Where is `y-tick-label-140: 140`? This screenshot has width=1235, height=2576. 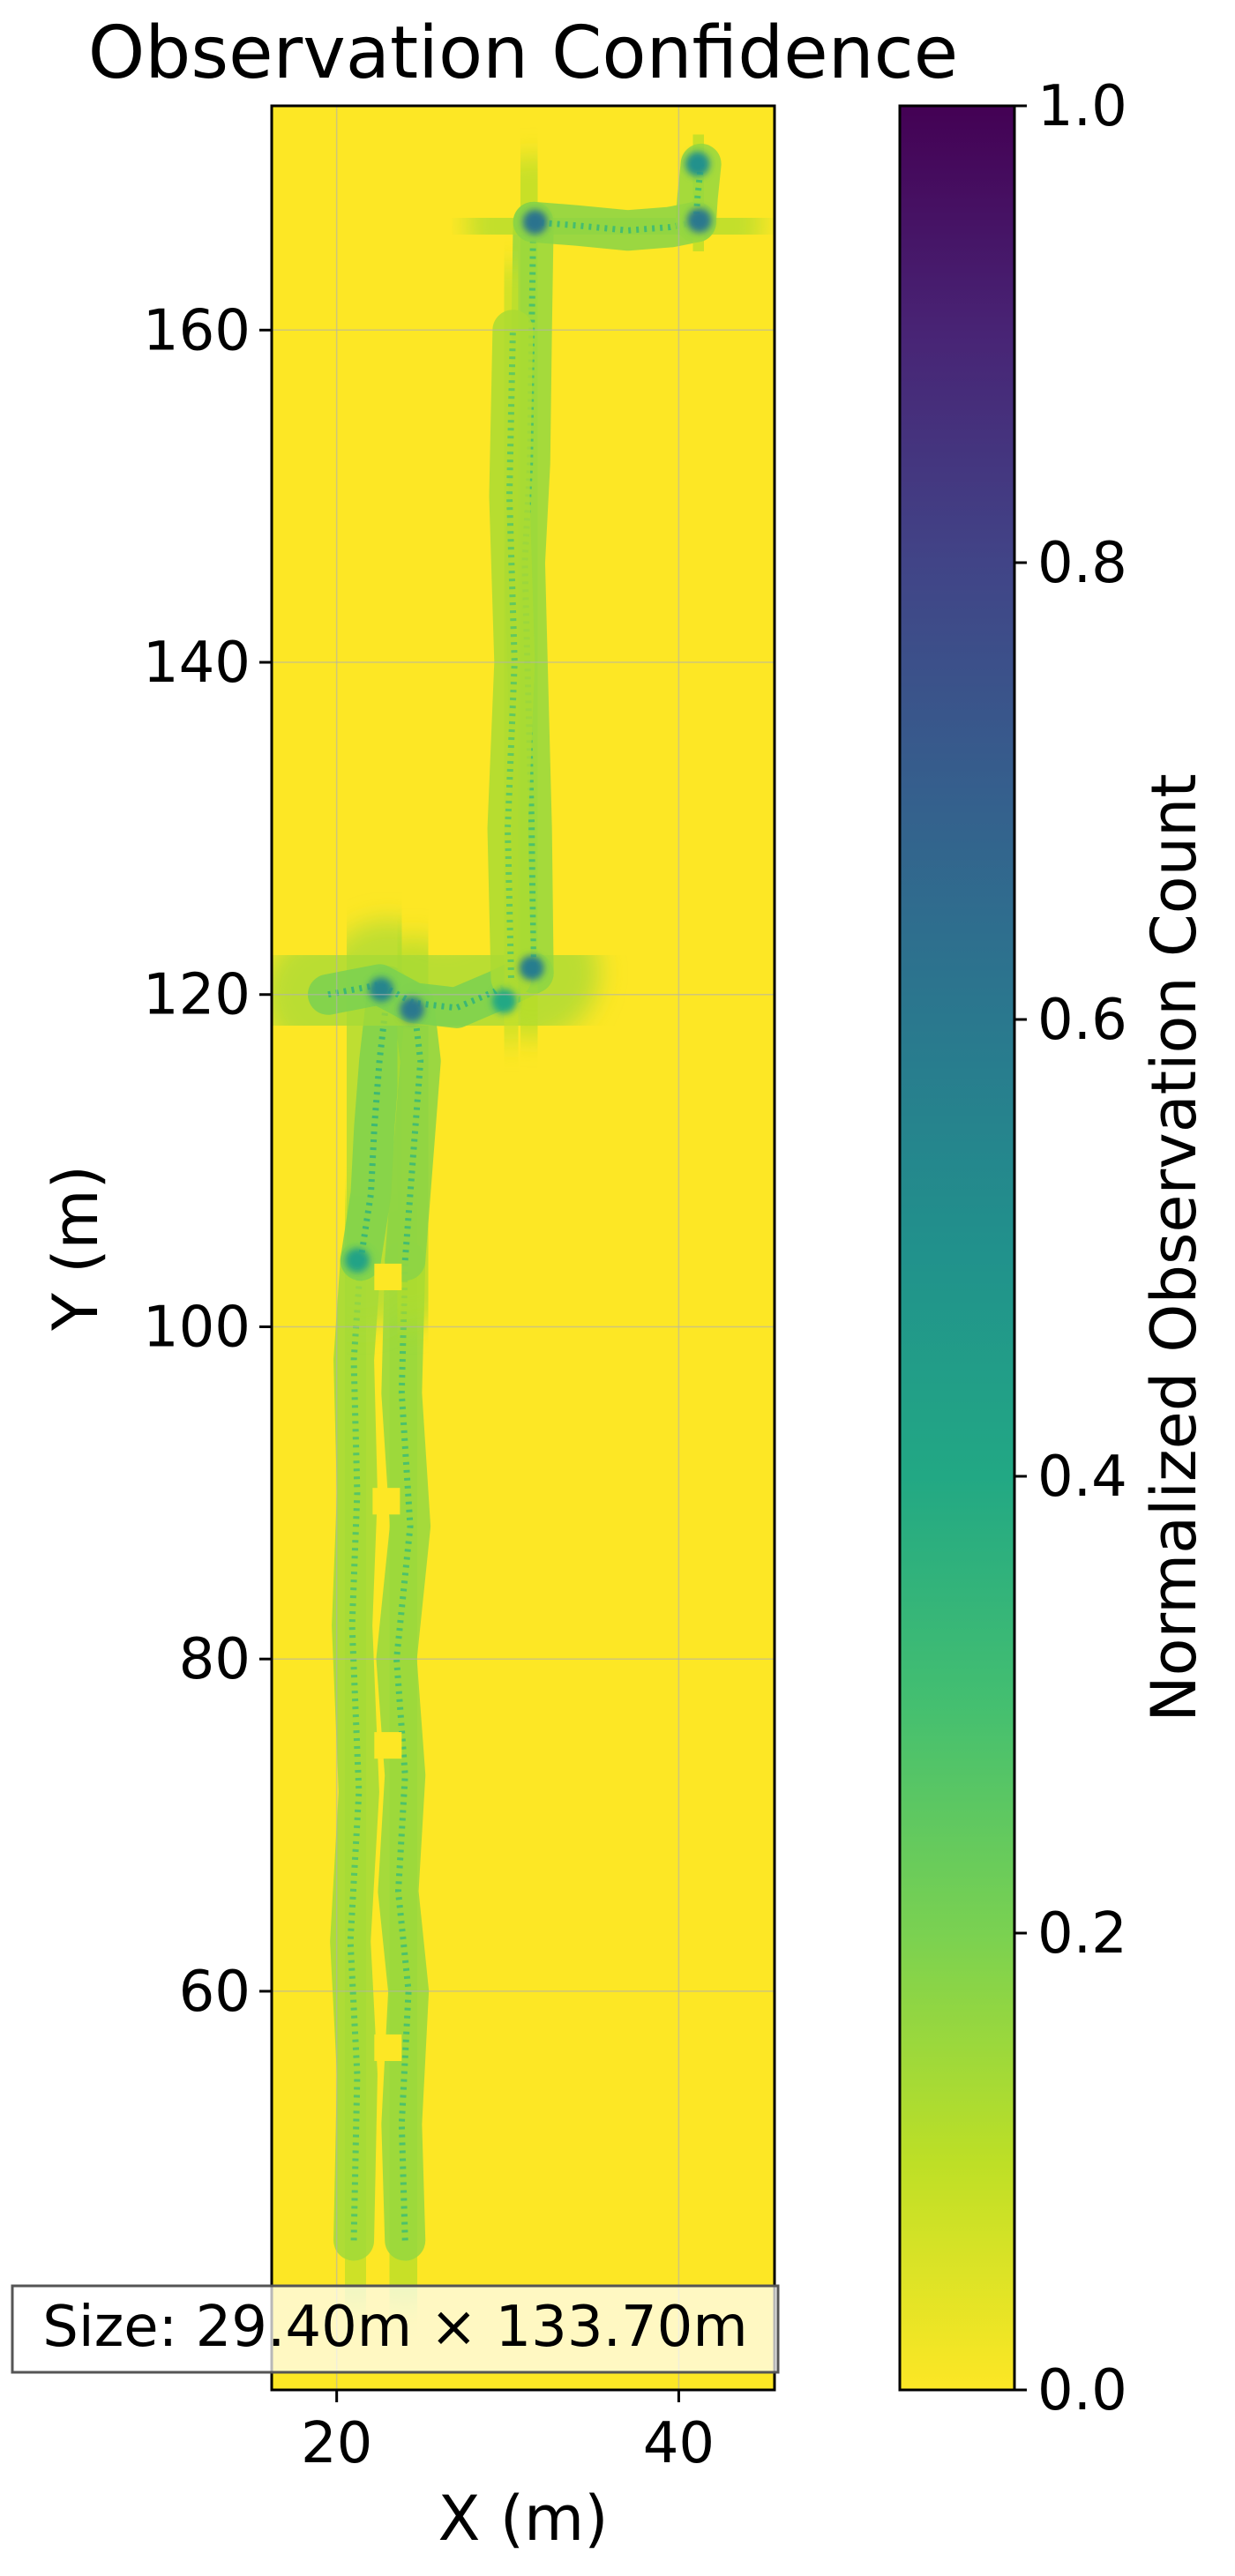
y-tick-label-140: 140 is located at coordinates (197, 663).